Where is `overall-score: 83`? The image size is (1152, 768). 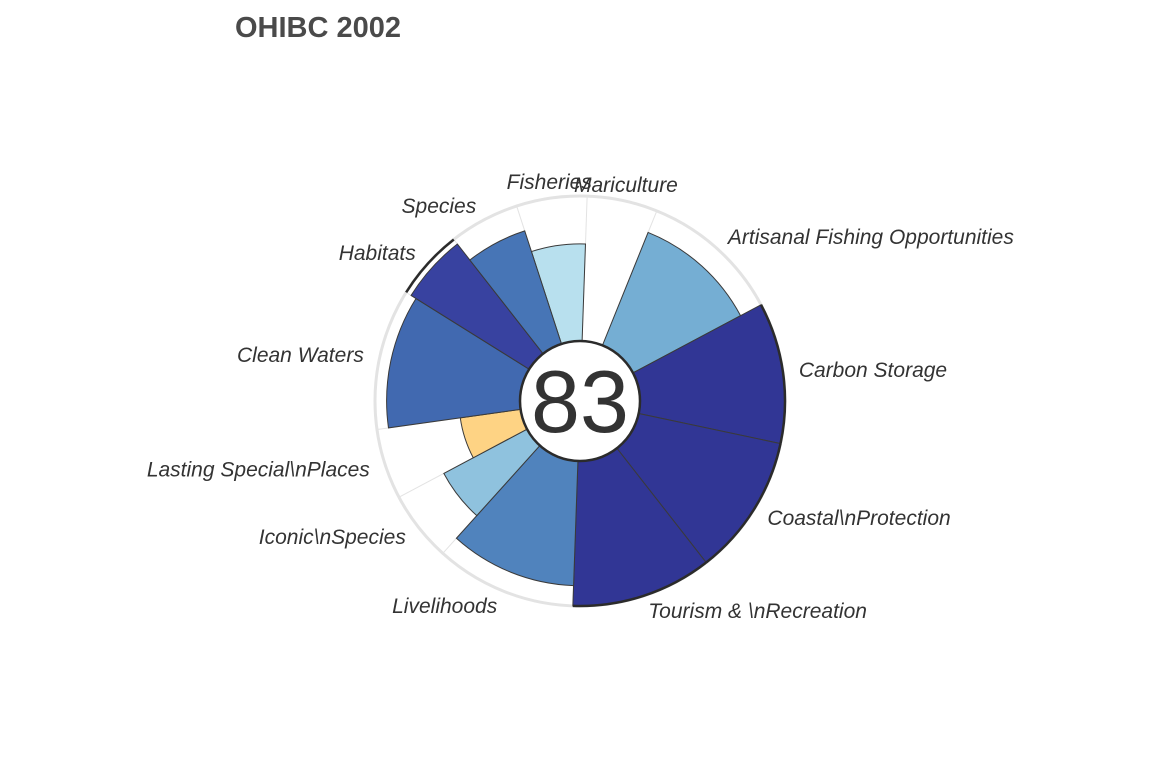 overall-score: 83 is located at coordinates (580, 401).